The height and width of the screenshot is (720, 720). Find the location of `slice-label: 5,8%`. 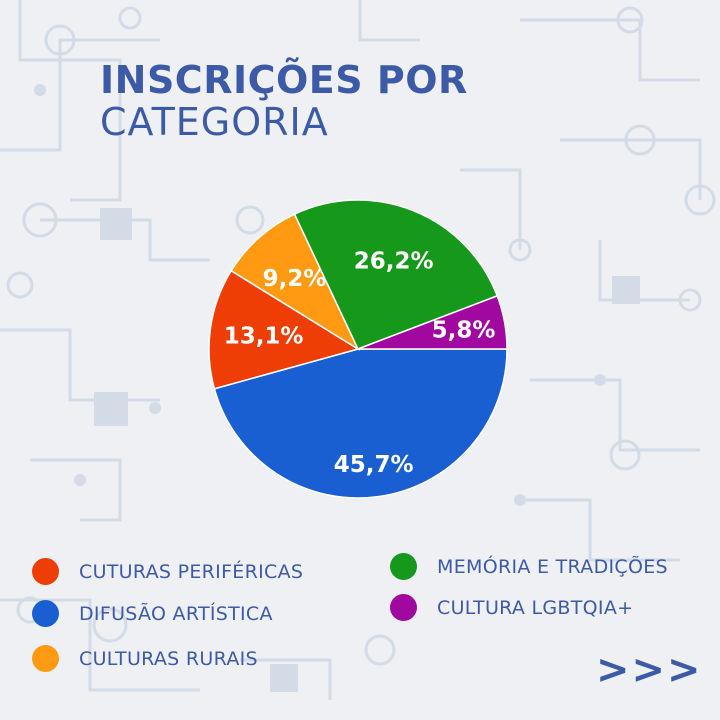

slice-label: 5,8% is located at coordinates (464, 331).